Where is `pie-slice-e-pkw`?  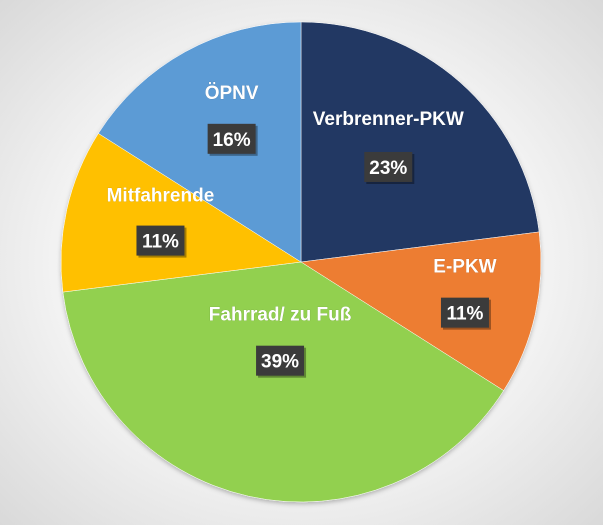
pie-slice-e-pkw is located at coordinates (421, 311).